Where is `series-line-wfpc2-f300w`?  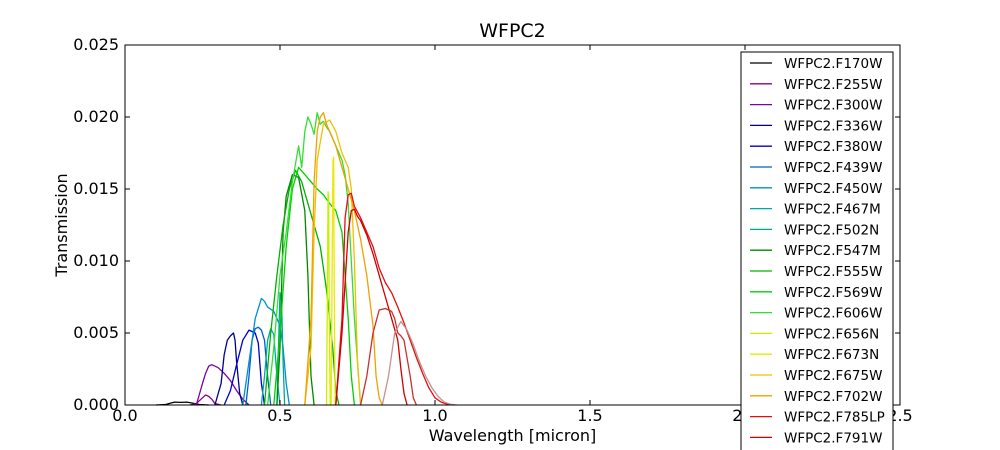 series-line-wfpc2-f300w is located at coordinates (222, 385).